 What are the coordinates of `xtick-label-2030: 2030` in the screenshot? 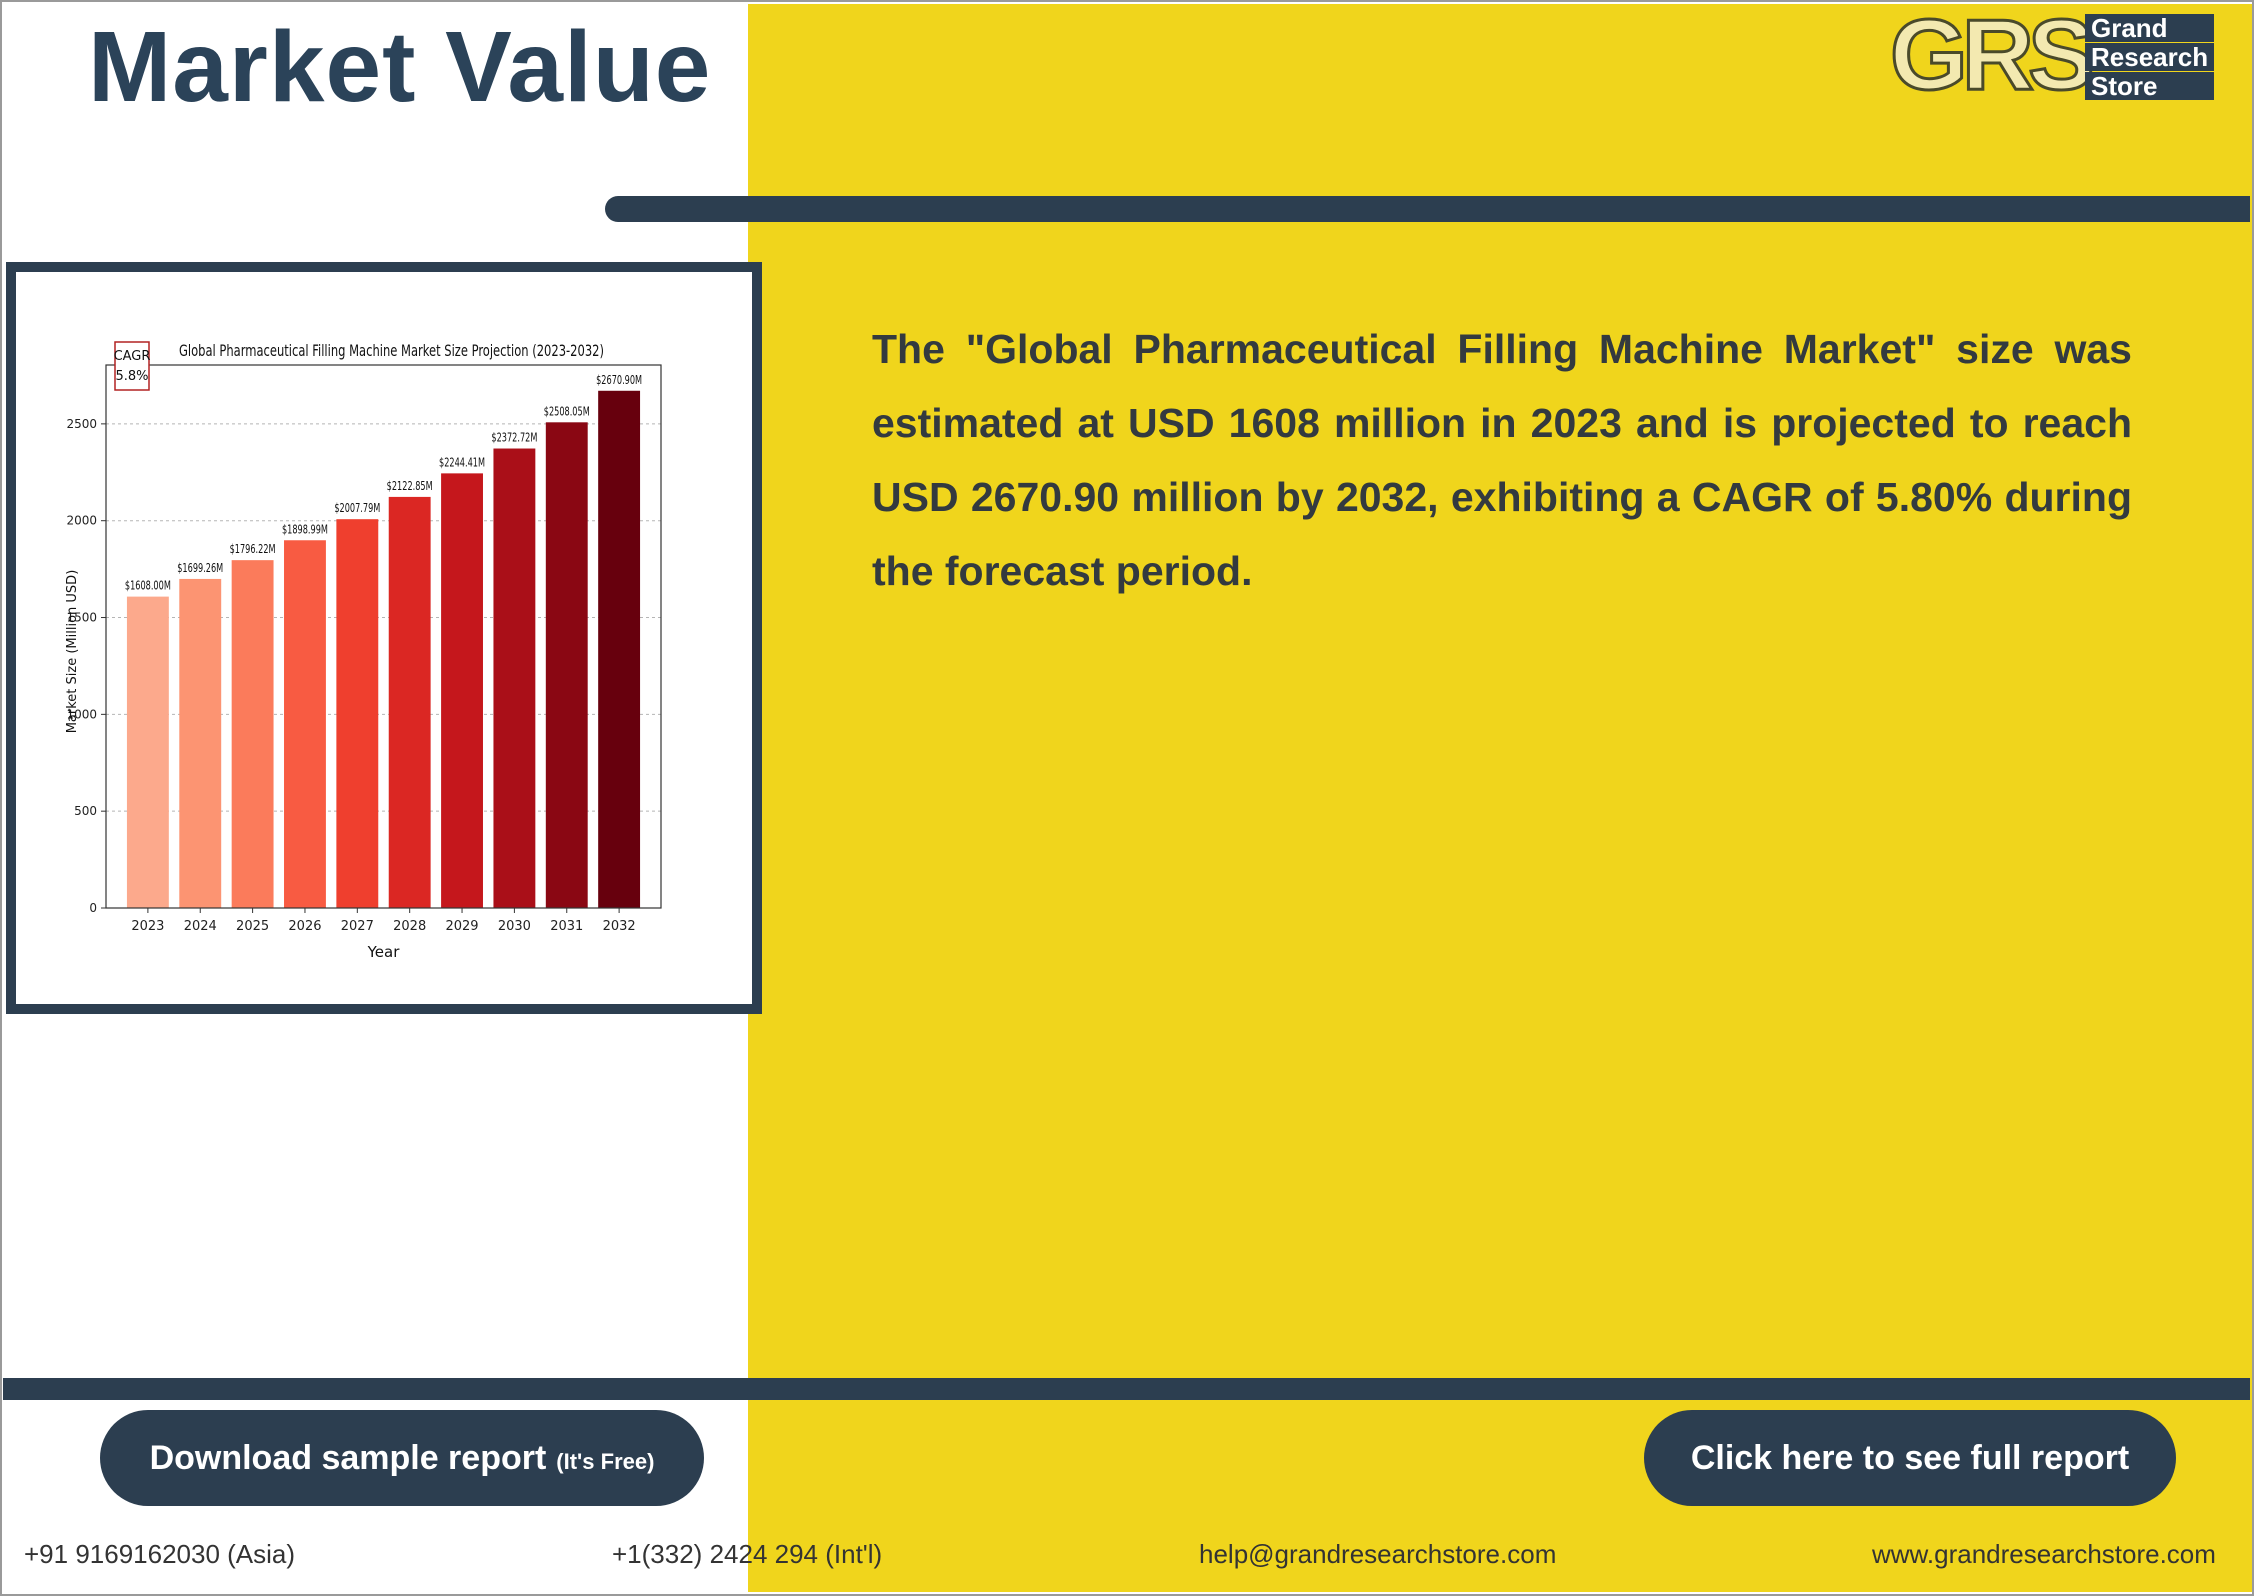 It's located at (514, 926).